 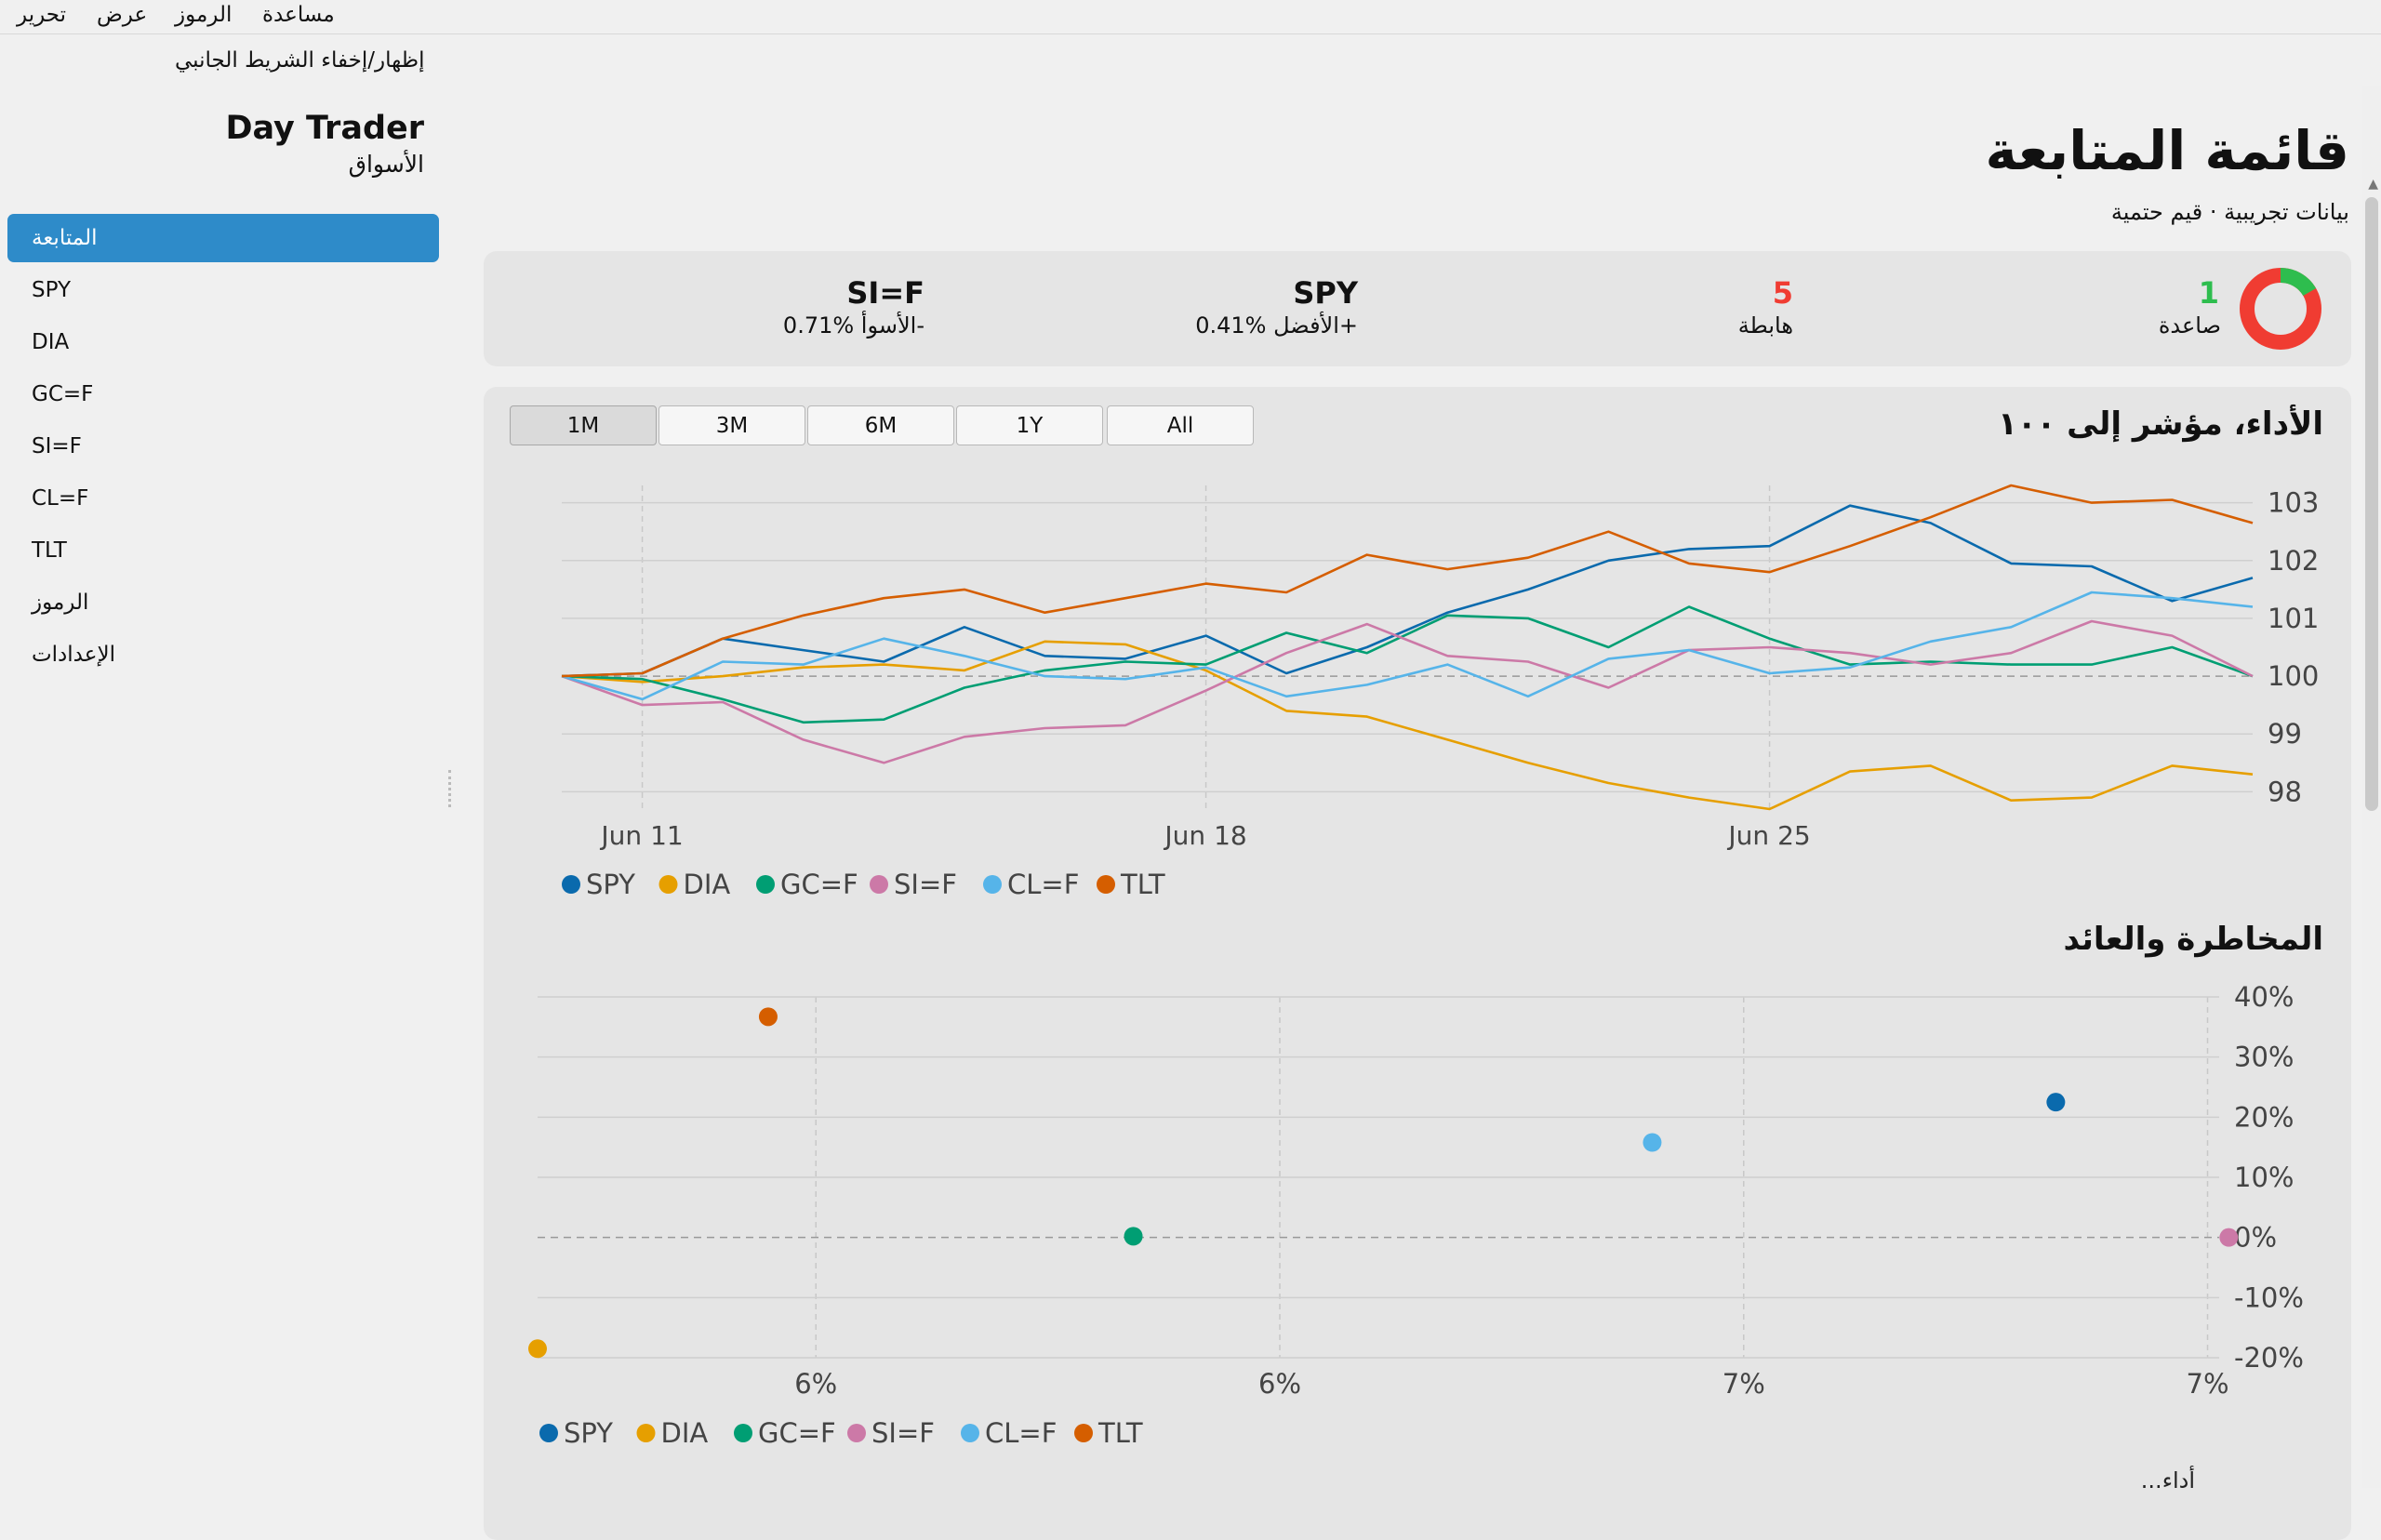 What do you see at coordinates (2264, 1177) in the screenshot?
I see `y-tick-label: 10%` at bounding box center [2264, 1177].